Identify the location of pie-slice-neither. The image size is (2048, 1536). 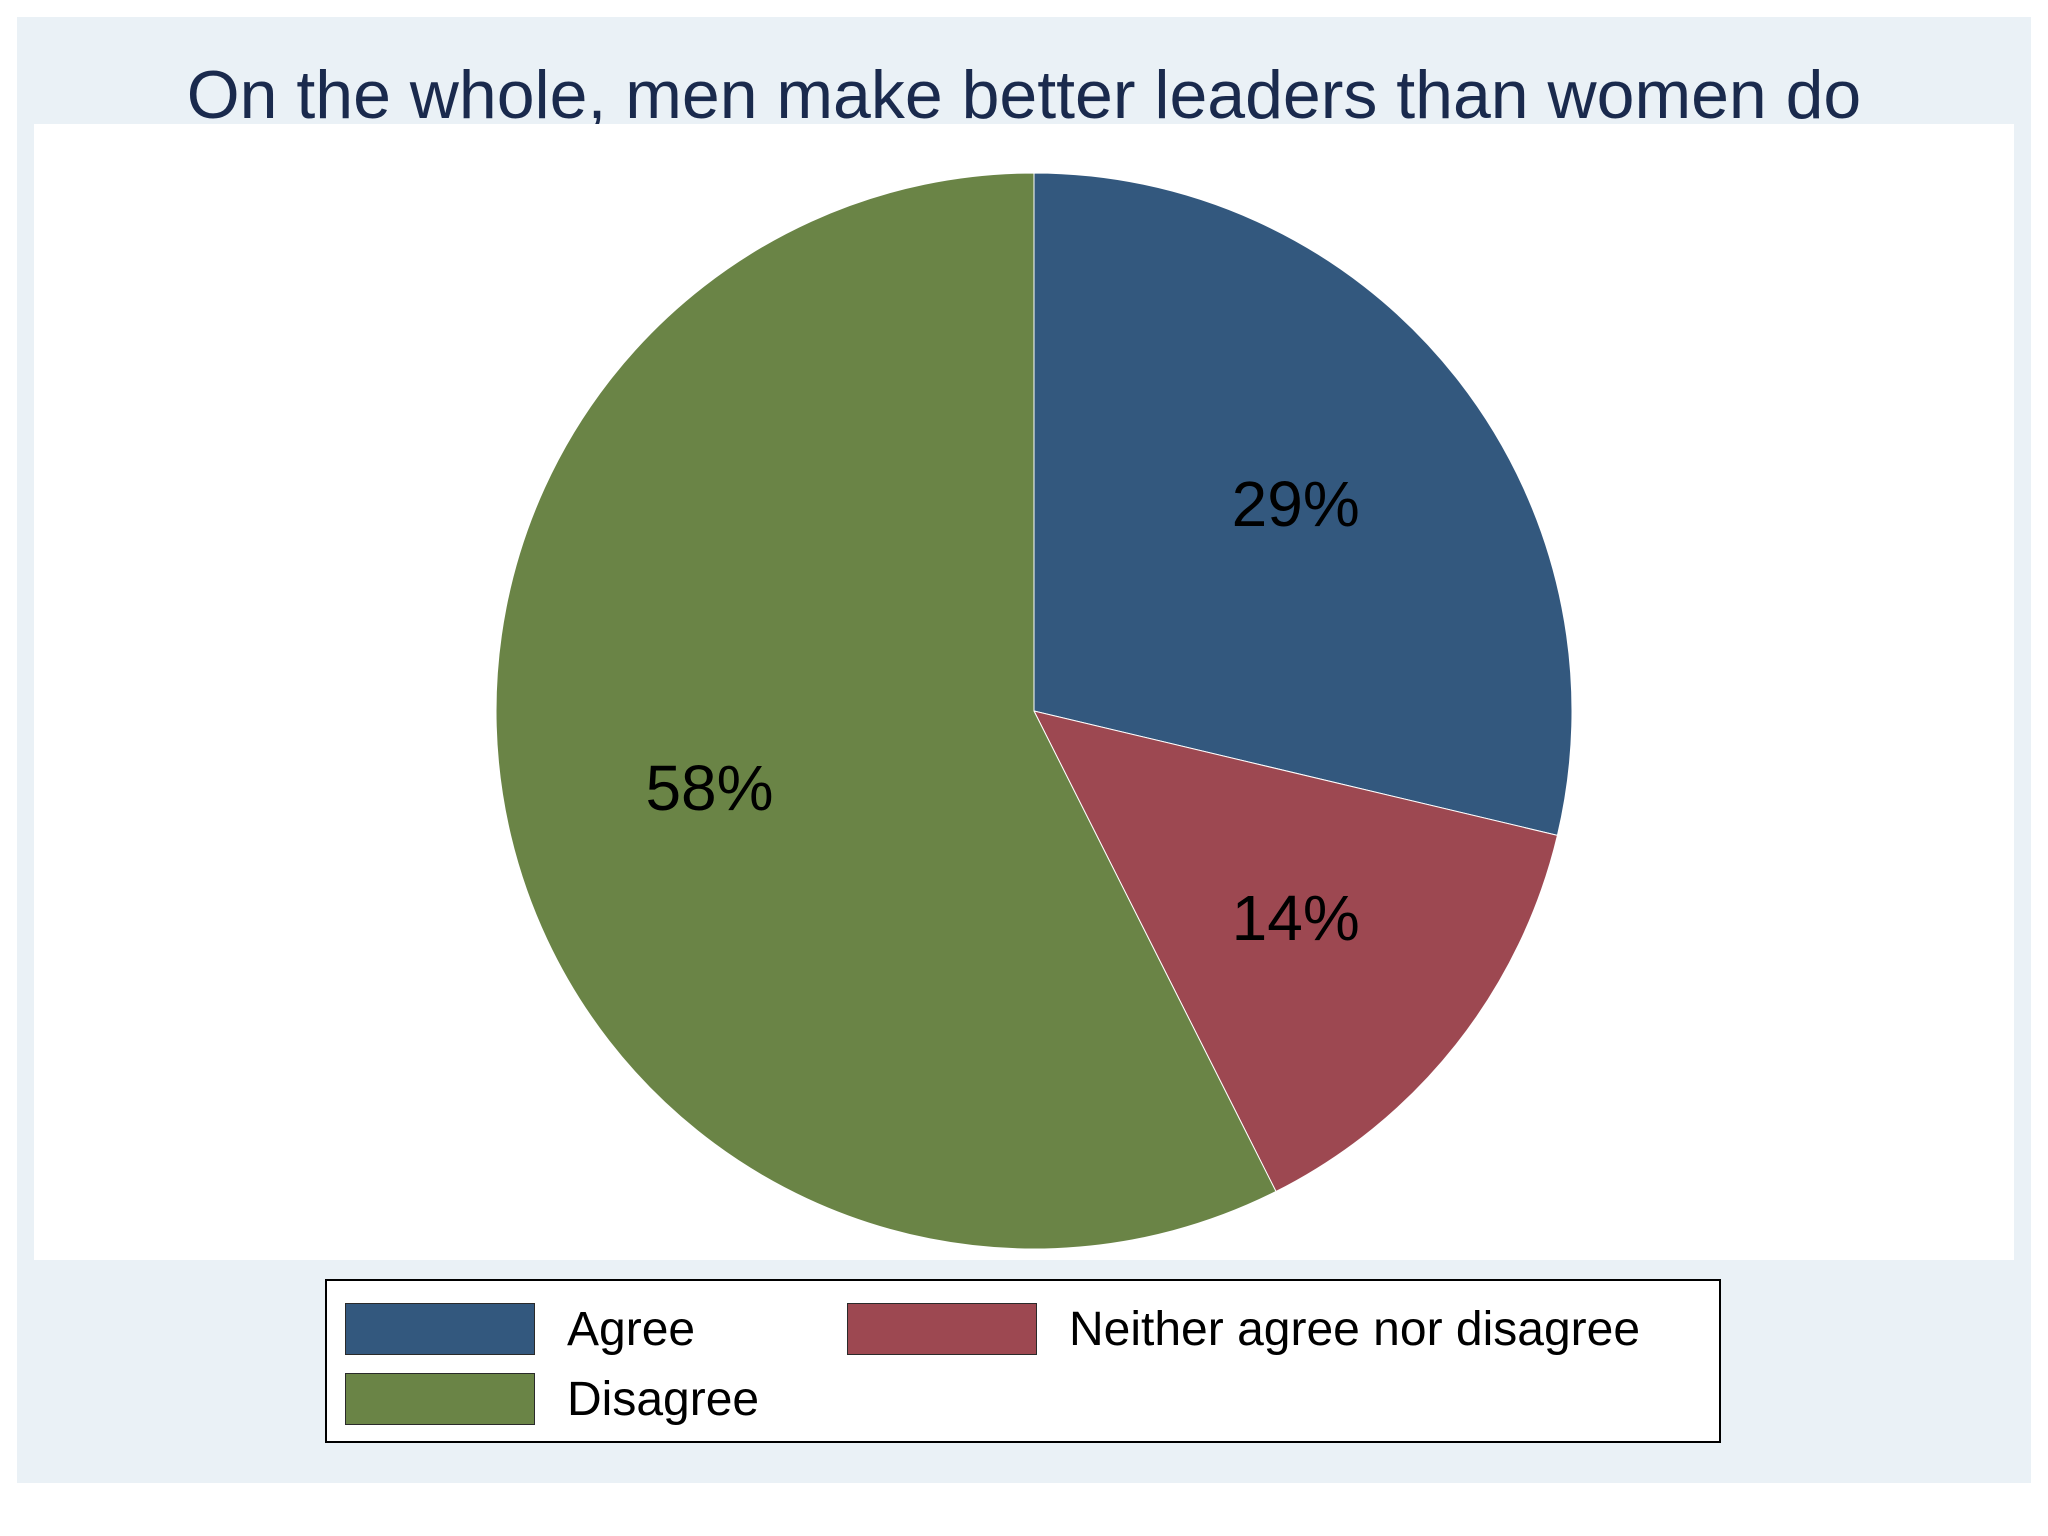
(1296, 951).